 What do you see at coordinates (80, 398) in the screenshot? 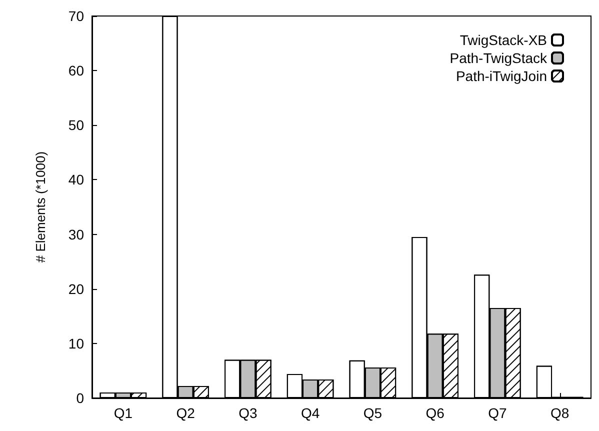
I see `y-tick-label: 0` at bounding box center [80, 398].